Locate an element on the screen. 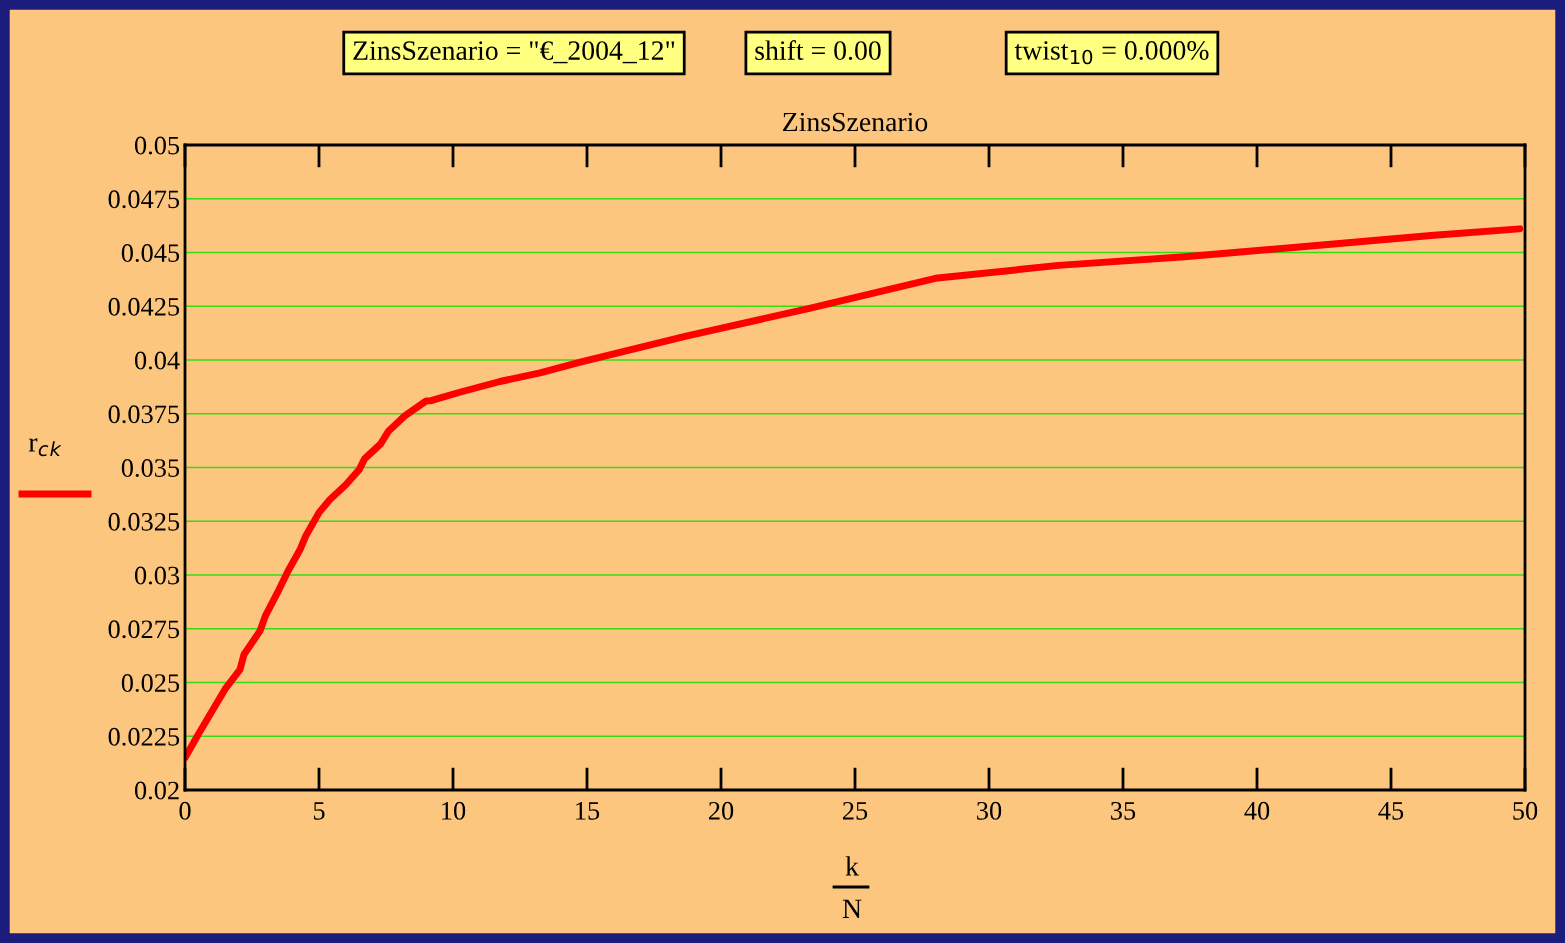 The height and width of the screenshot is (943, 1565). x-tick-label: 40 is located at coordinates (1257, 810).